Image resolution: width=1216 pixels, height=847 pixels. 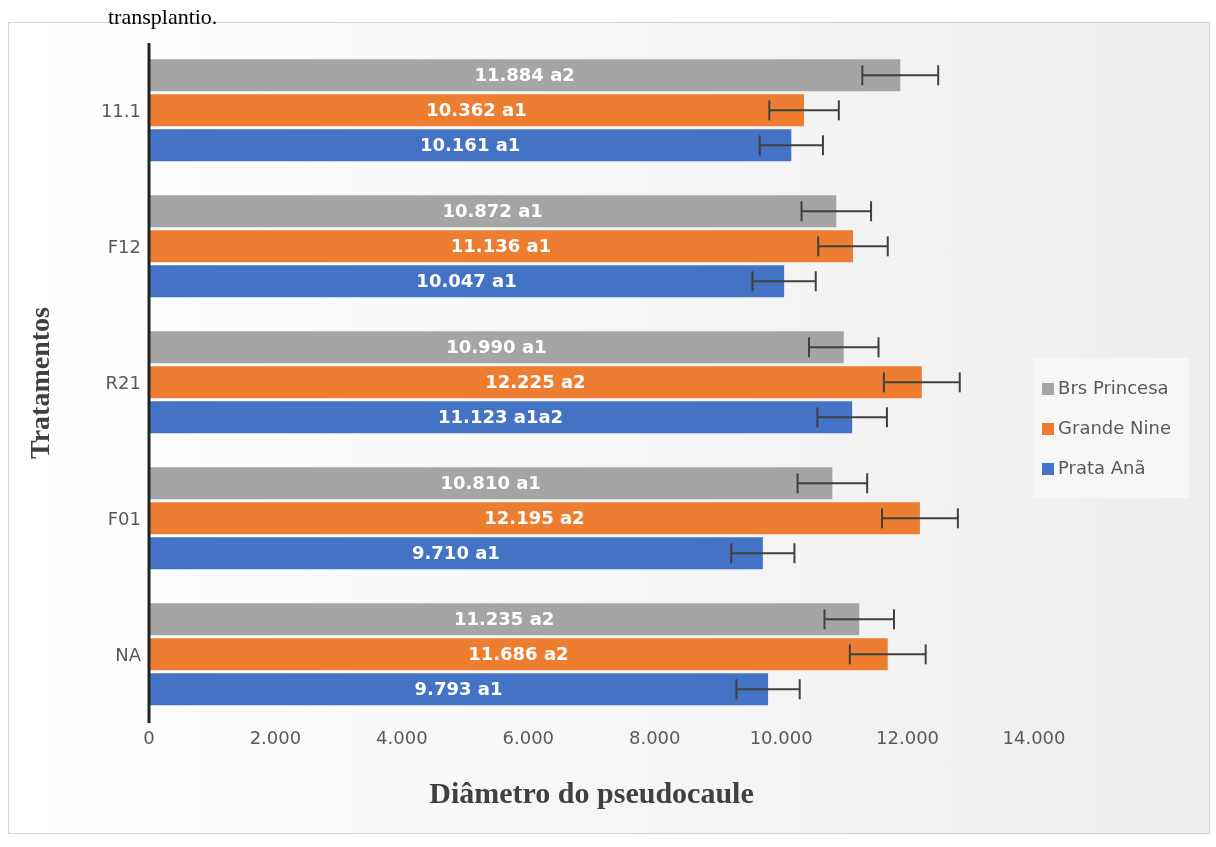 I want to click on y-tick-label: NA, so click(x=128, y=655).